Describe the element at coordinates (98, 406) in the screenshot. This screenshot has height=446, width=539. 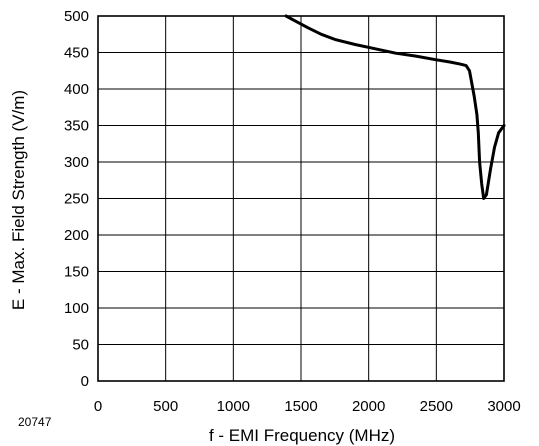
I see `x-tick-label: 0` at that location.